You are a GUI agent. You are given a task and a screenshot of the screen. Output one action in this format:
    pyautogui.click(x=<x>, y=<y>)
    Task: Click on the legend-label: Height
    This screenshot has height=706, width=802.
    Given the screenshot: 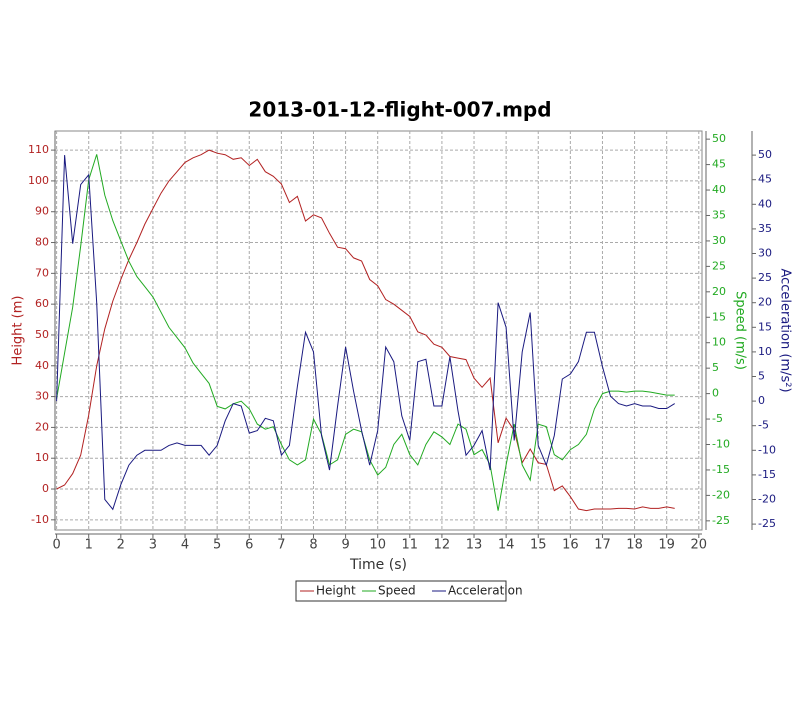 What is the action you would take?
    pyautogui.click(x=336, y=591)
    